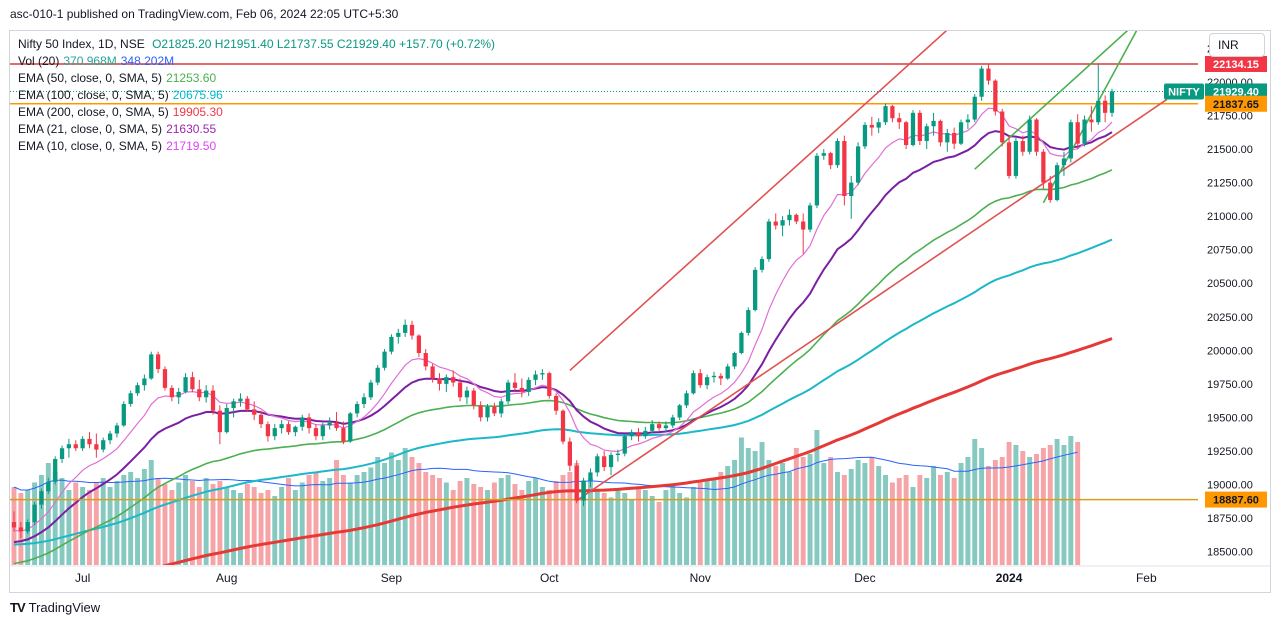 The image size is (1281, 627). What do you see at coordinates (1051, 100) in the screenshot?
I see `trendline` at bounding box center [1051, 100].